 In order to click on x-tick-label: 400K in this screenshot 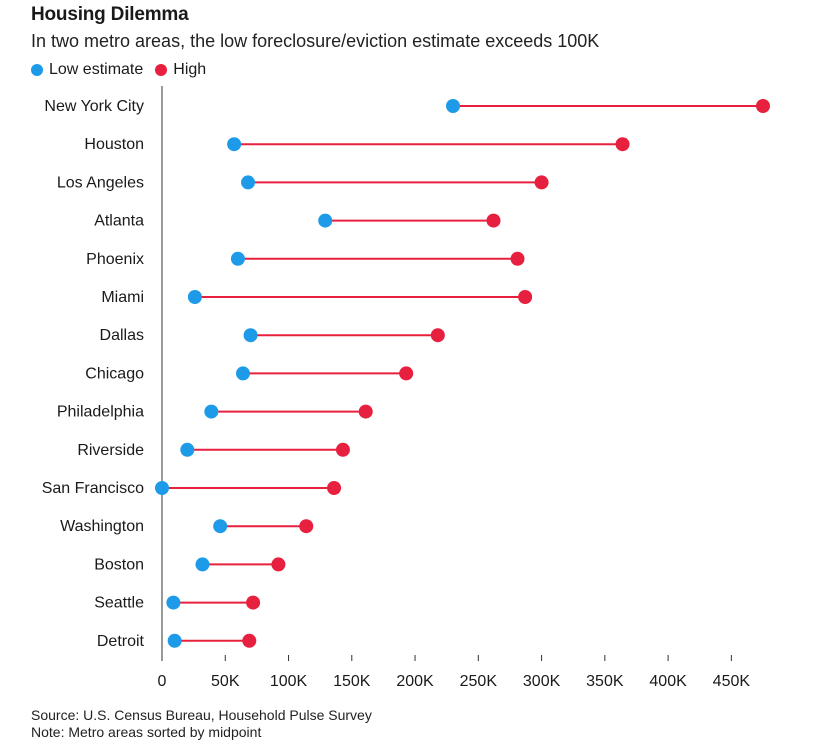, I will do `click(668, 681)`.